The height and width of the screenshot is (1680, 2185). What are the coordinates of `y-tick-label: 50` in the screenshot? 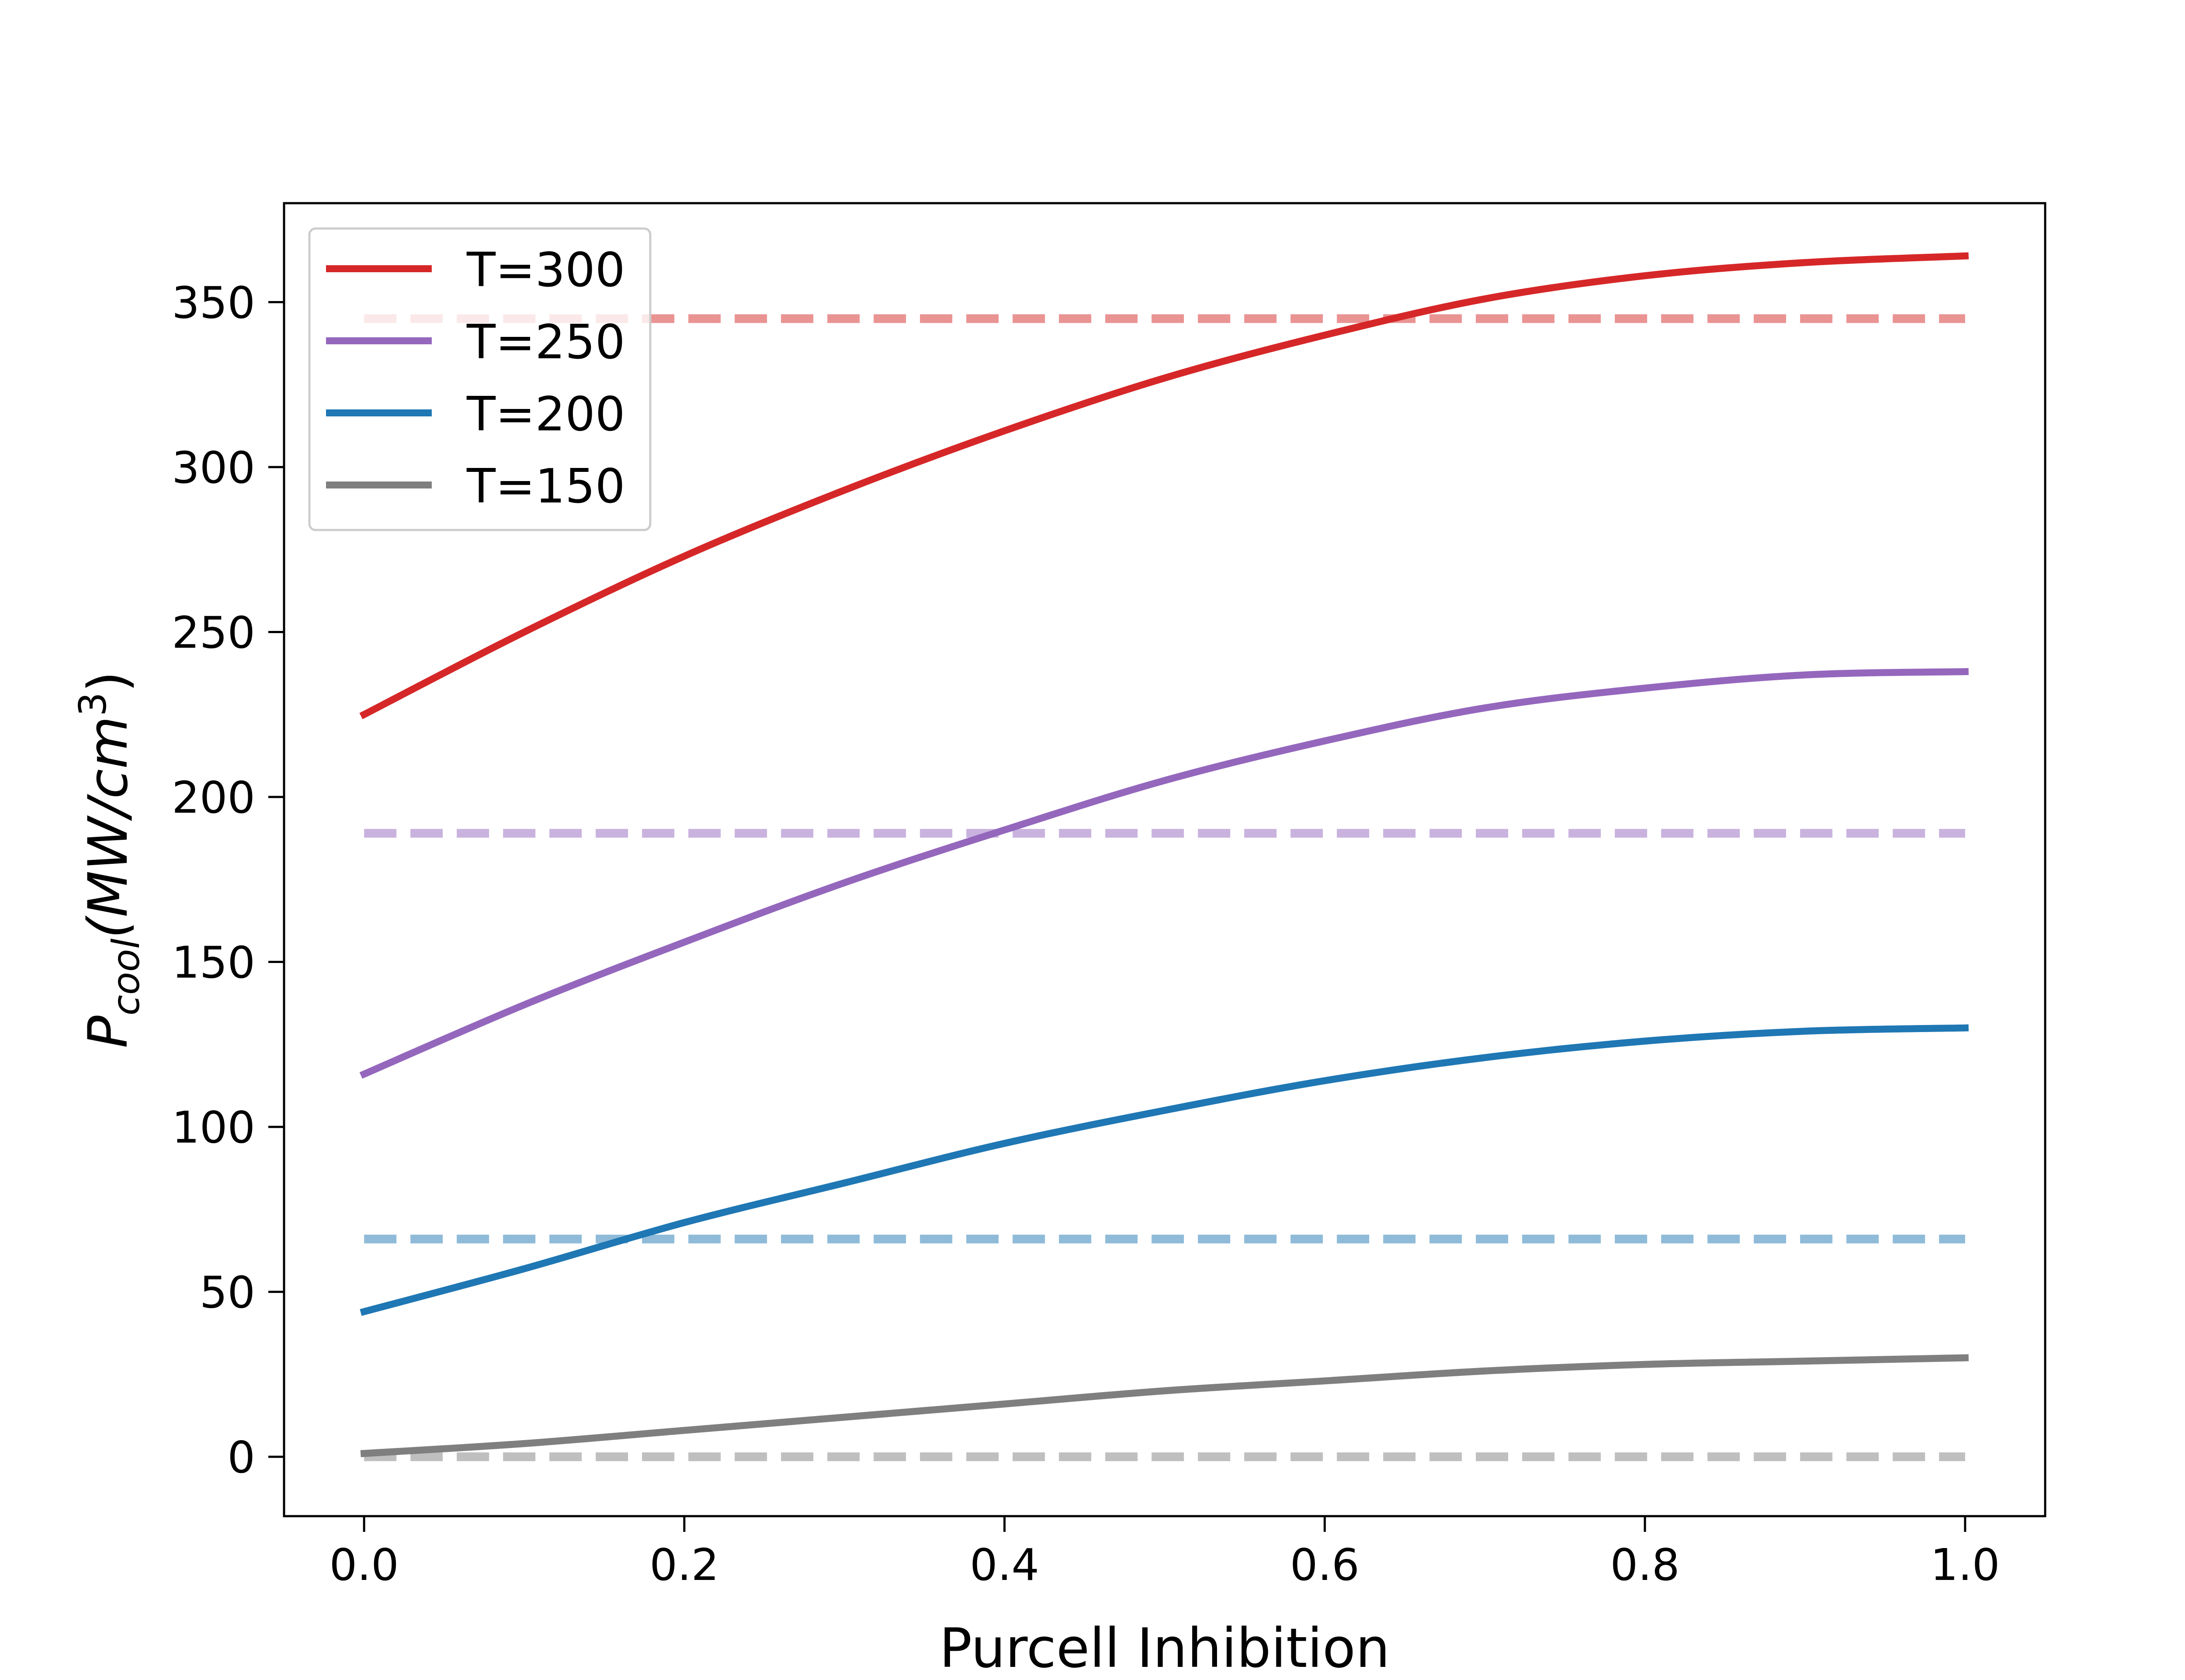 It's located at (227, 1292).